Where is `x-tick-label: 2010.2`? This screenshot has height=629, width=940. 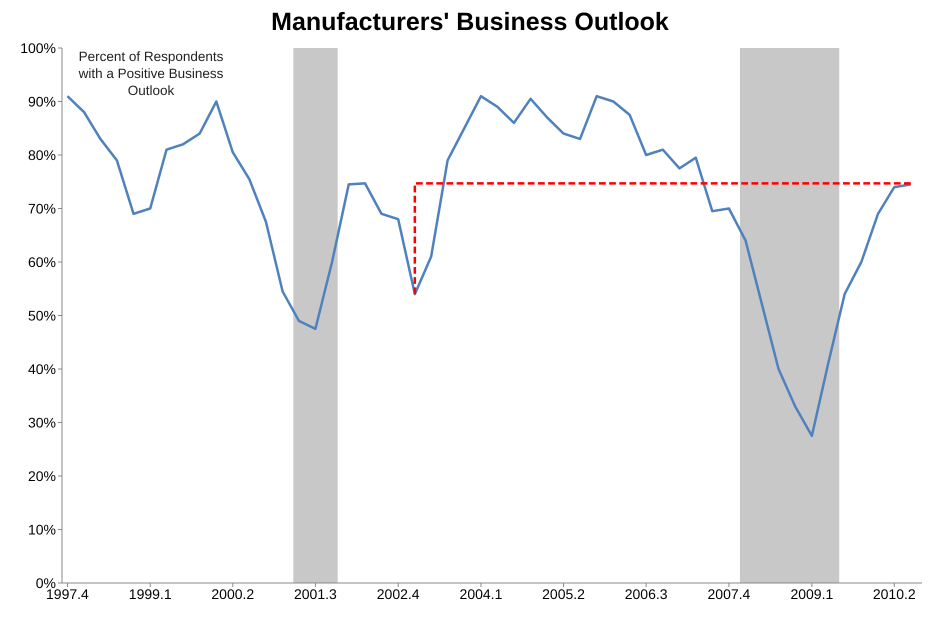 x-tick-label: 2010.2 is located at coordinates (894, 594).